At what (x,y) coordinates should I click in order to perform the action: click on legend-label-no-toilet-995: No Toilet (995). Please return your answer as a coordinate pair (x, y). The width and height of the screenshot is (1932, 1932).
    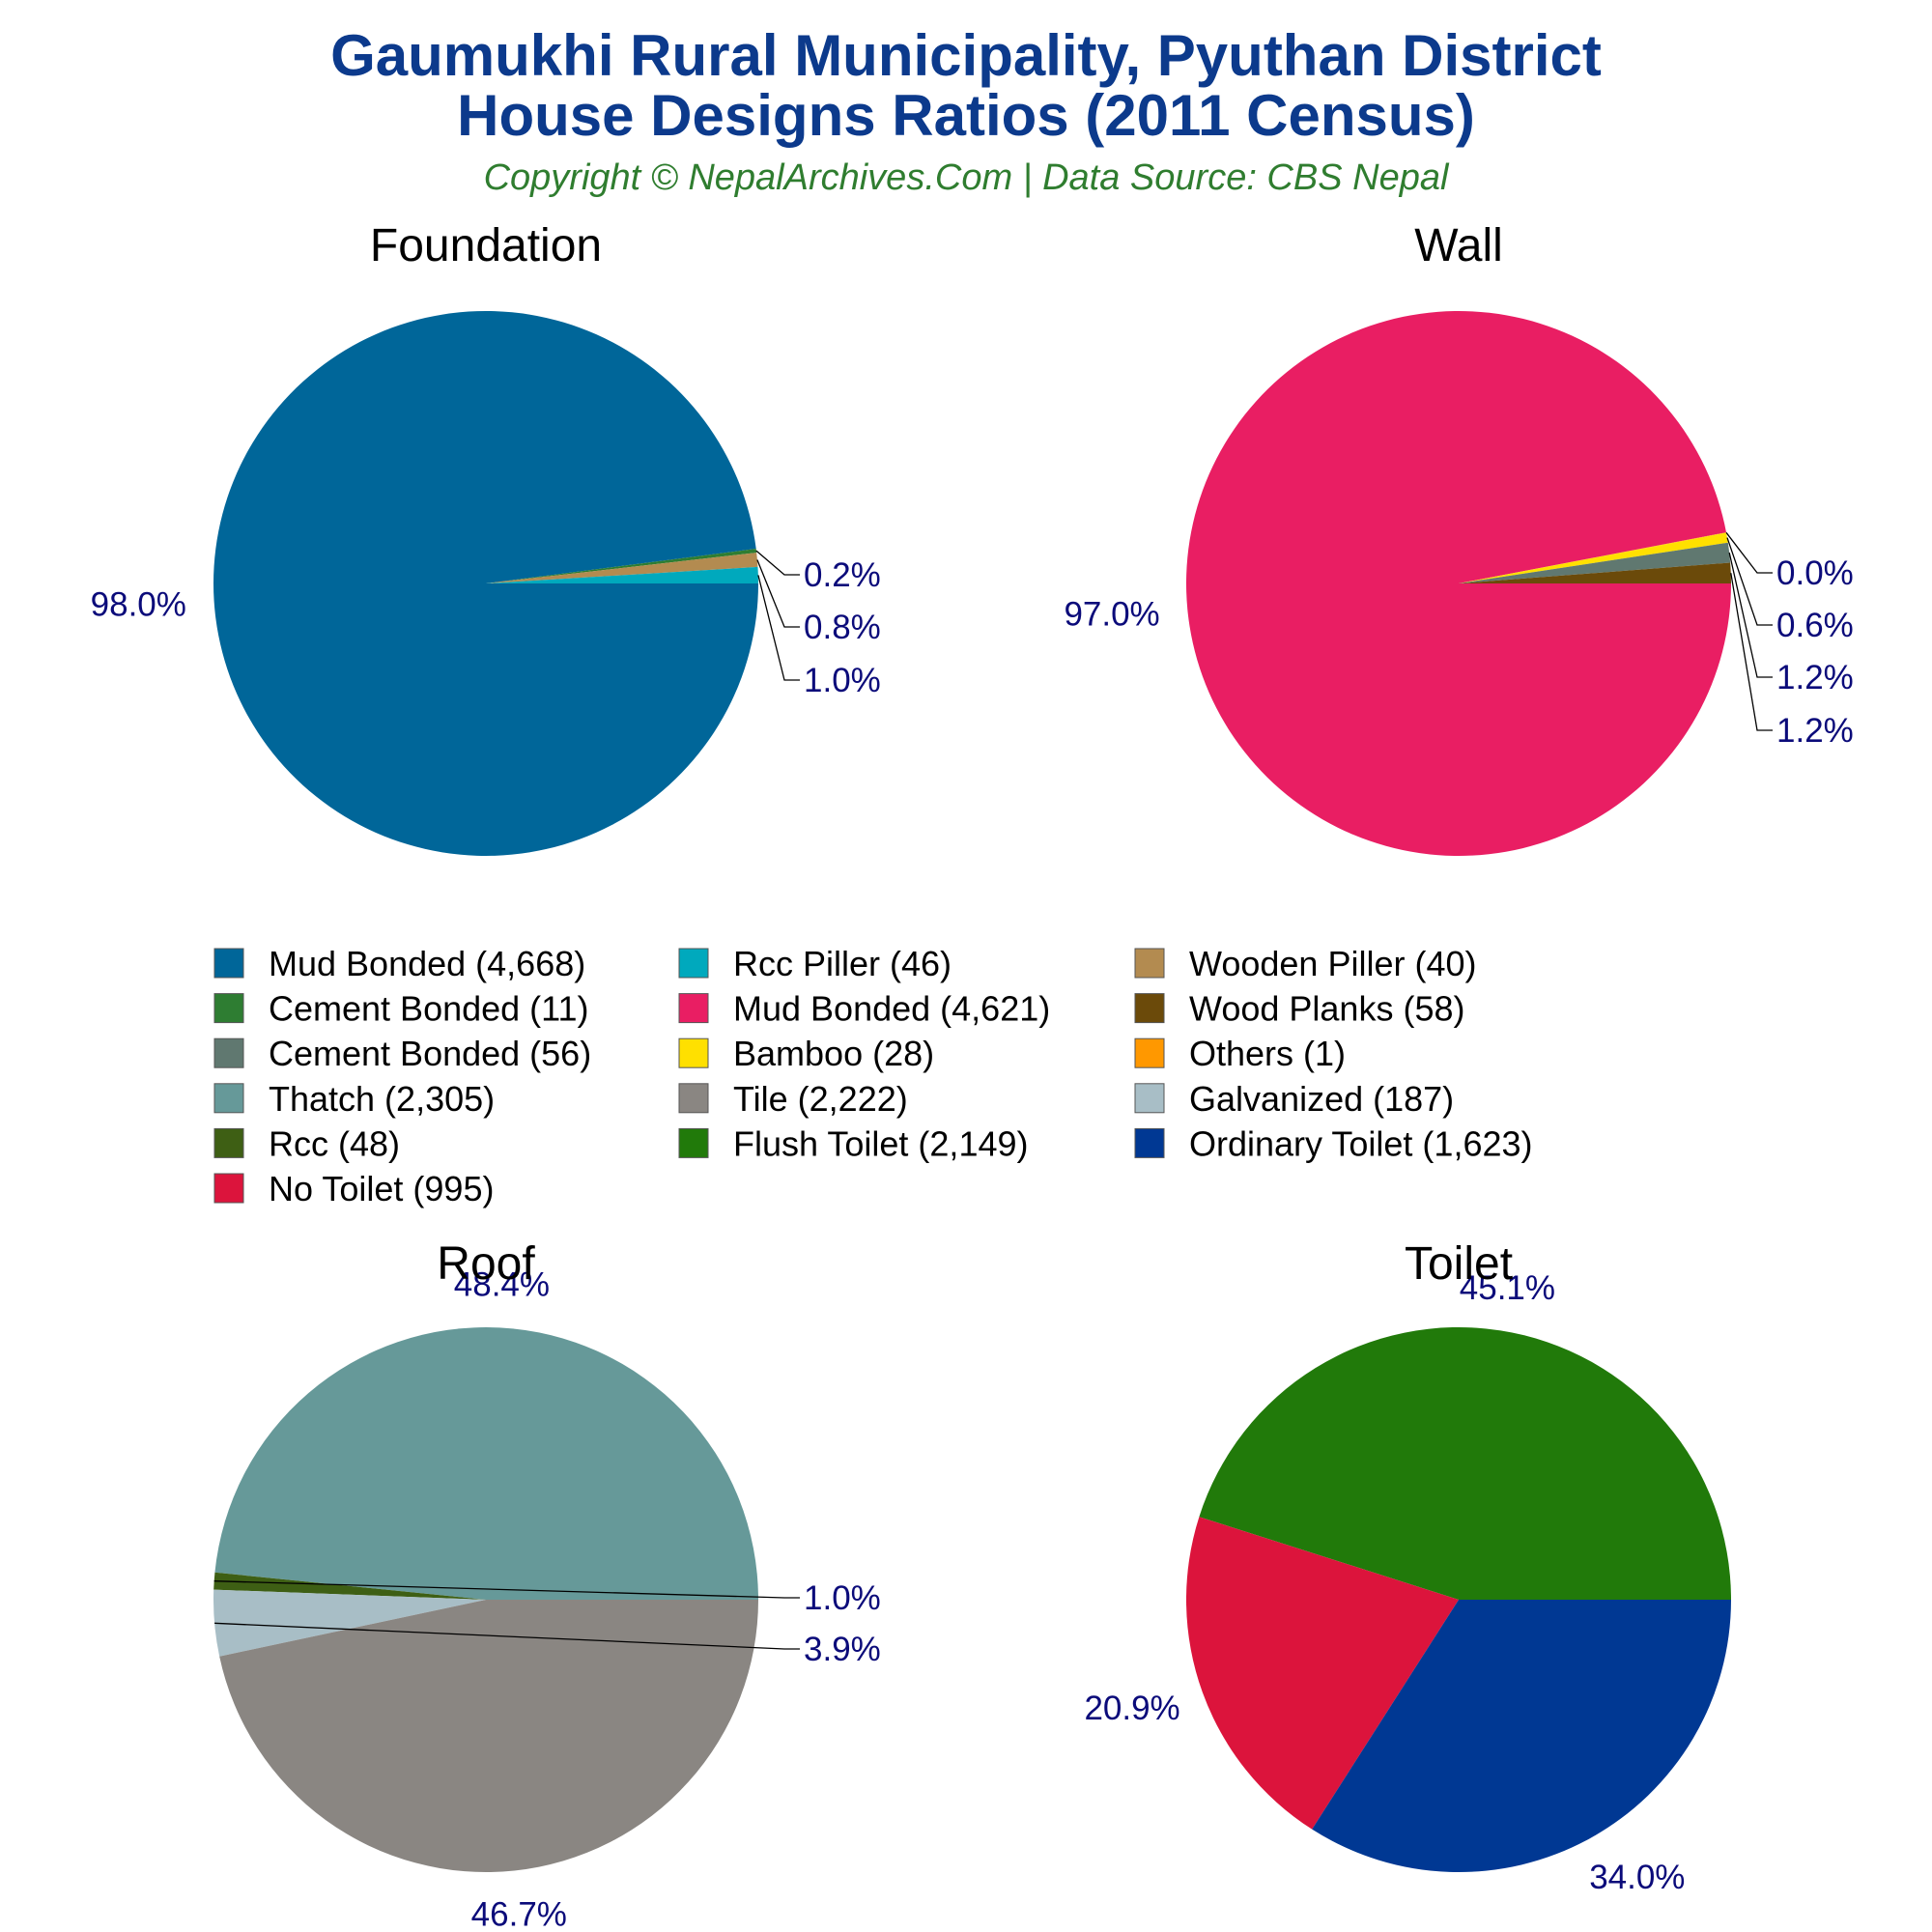
    Looking at the image, I should click on (381, 1188).